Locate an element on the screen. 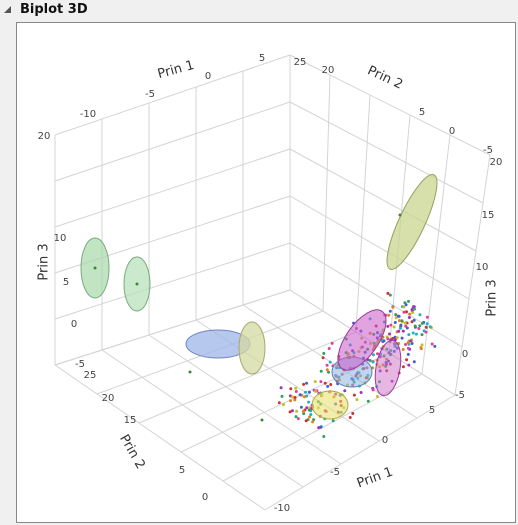  disclosure-icon is located at coordinates (8, 10).